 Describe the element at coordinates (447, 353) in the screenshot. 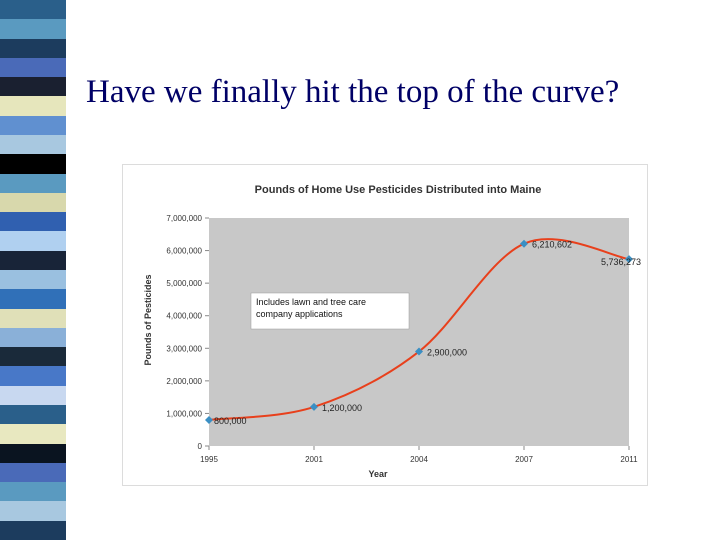

I see `data-label: 2,900,000` at that location.